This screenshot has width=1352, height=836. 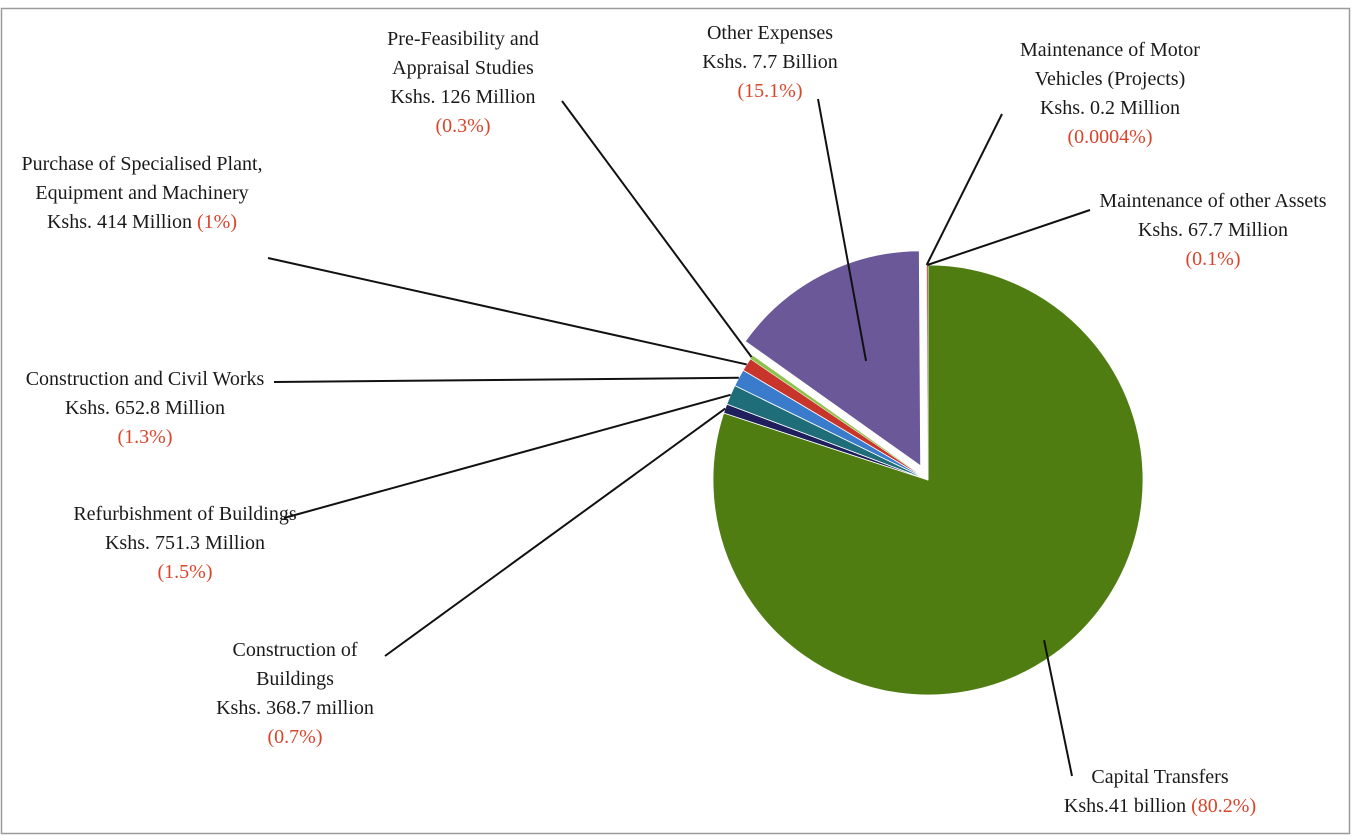 I want to click on amount-label: Kshs. 0.2 Million, so click(x=1110, y=108).